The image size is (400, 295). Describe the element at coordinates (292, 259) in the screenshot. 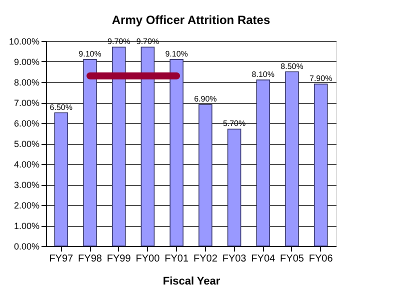

I see `x-tick-label: FY05` at that location.